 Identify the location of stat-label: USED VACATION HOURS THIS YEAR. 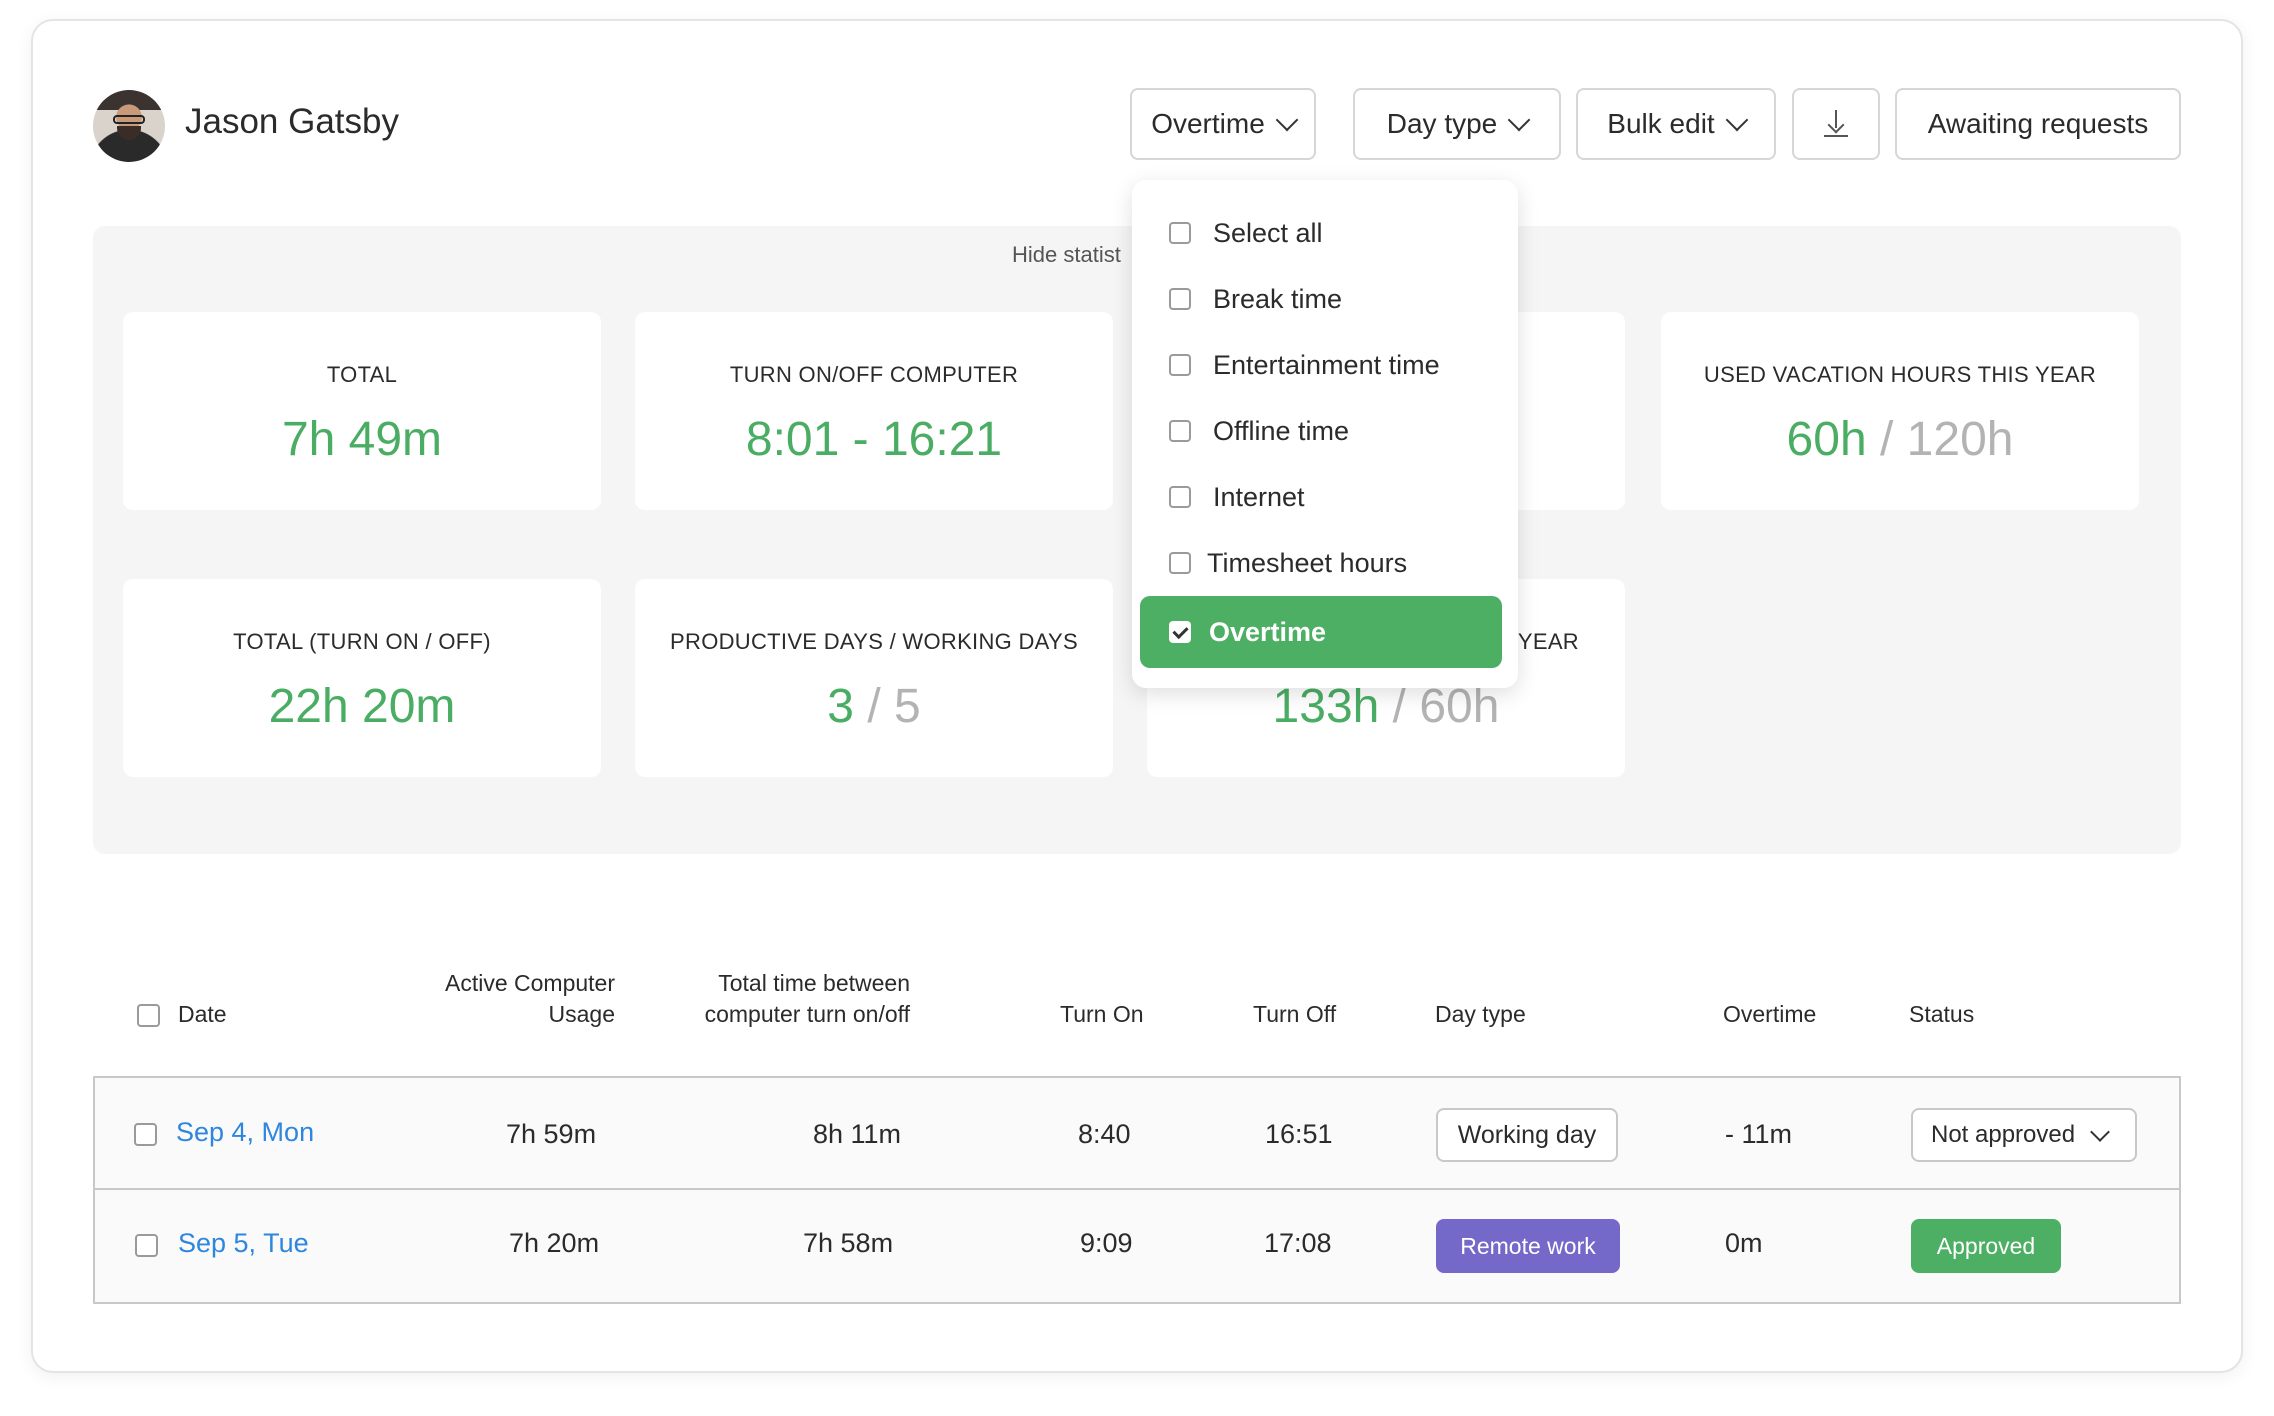
(1900, 374).